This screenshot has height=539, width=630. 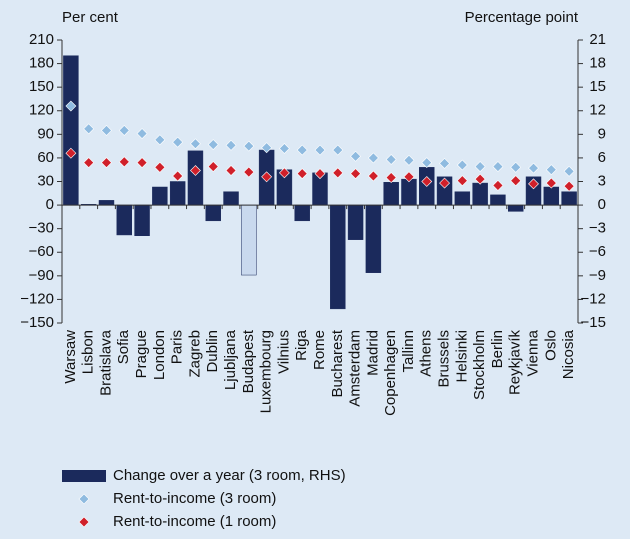 I want to click on legend-label: Rent-to-income (1 room), so click(x=194, y=521).